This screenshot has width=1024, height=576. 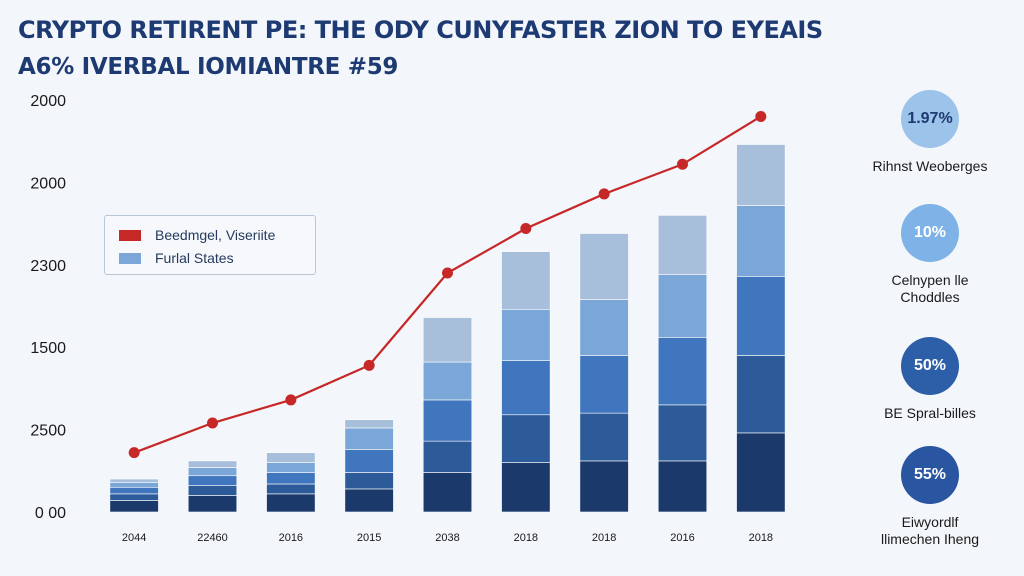 I want to click on legend-item: Furlal States, so click(x=176, y=258).